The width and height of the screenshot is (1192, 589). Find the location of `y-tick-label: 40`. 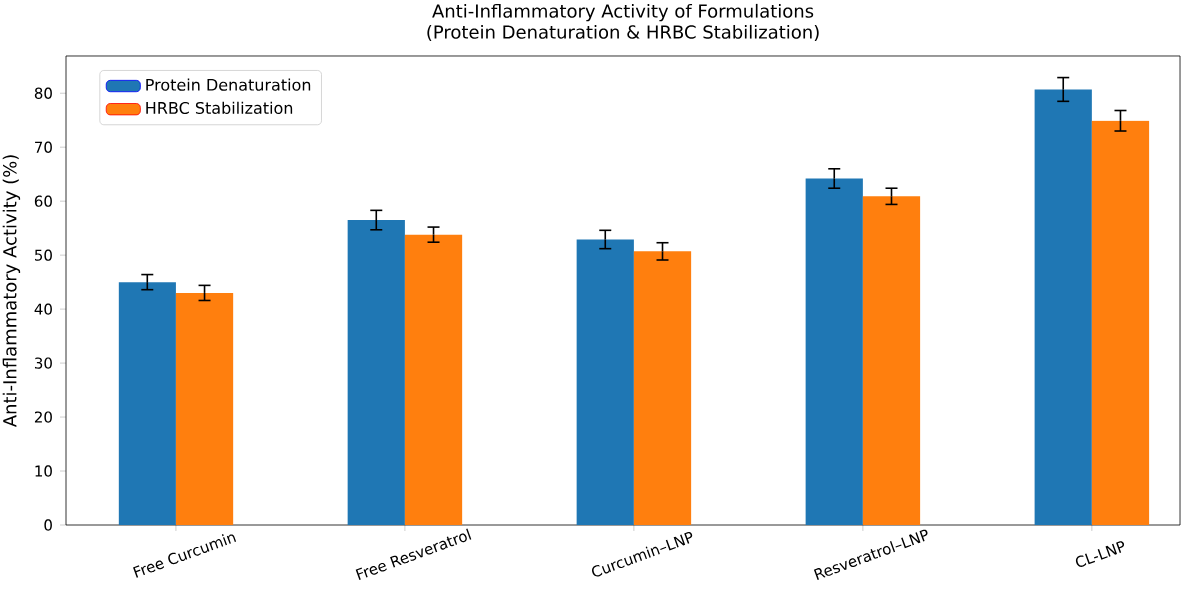

y-tick-label: 40 is located at coordinates (43, 309).